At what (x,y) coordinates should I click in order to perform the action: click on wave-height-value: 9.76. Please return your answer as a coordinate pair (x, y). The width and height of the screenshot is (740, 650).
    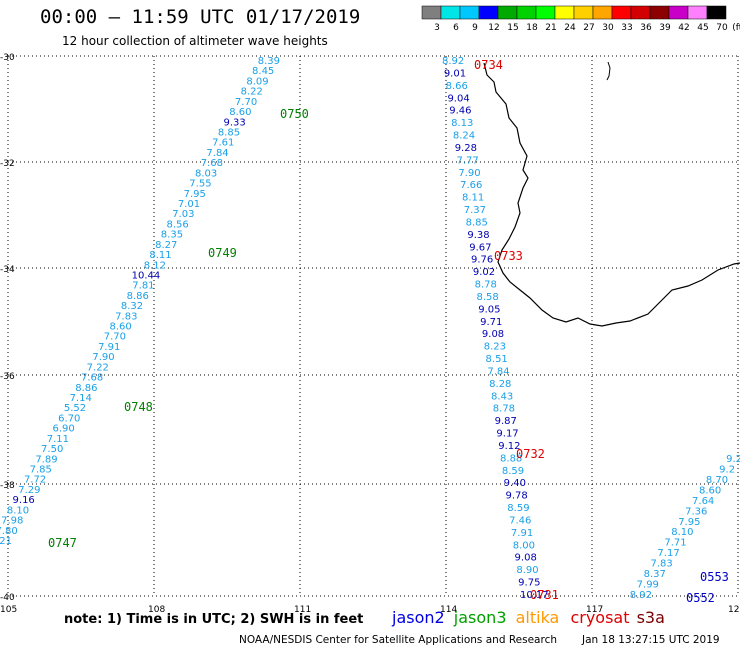
    Looking at the image, I should click on (482, 260).